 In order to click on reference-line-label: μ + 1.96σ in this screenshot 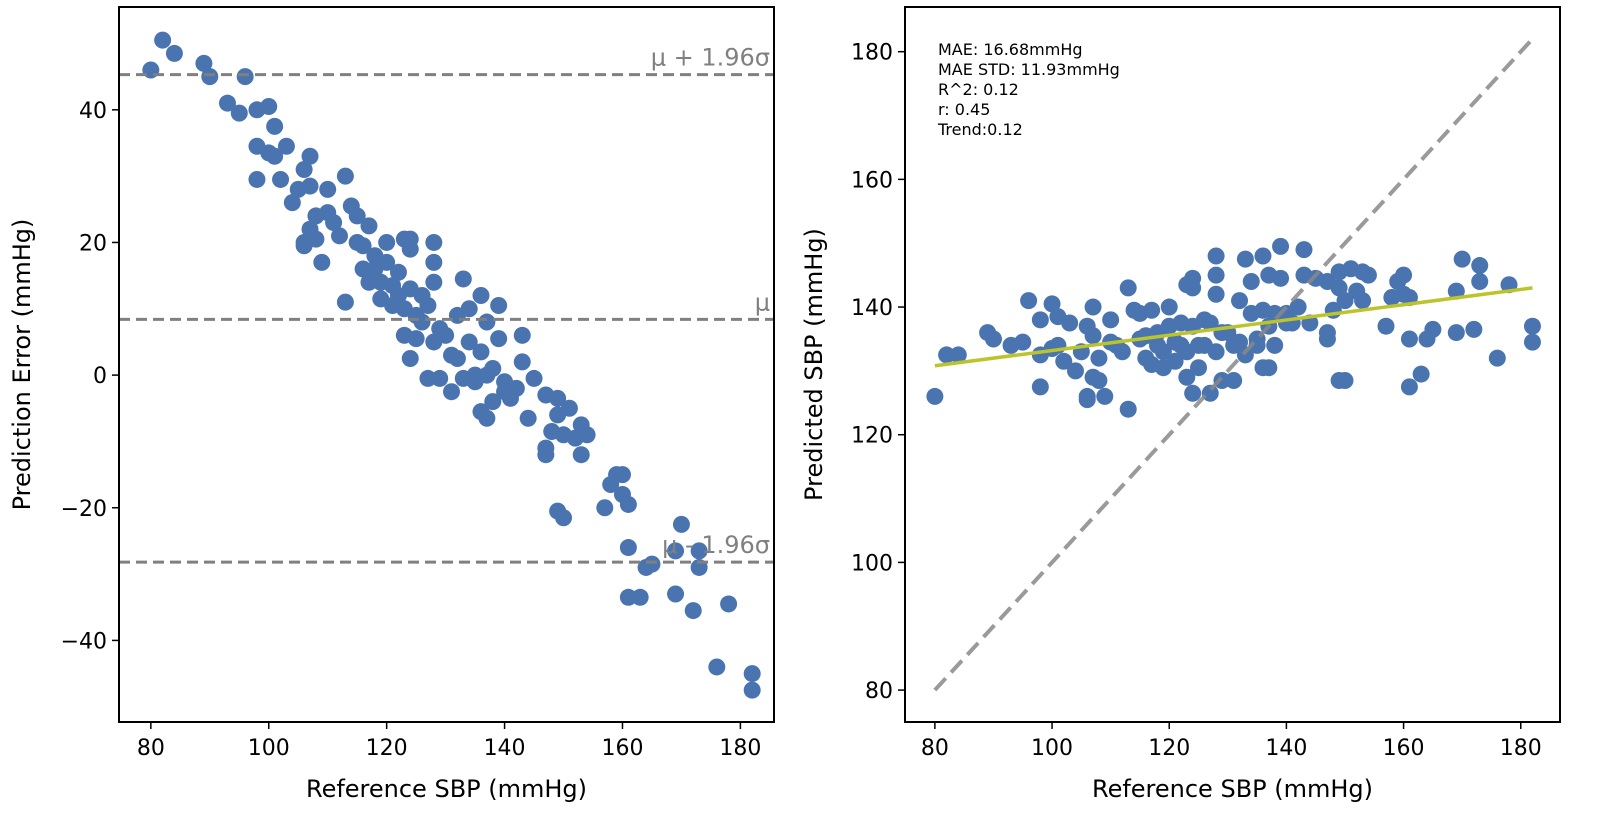, I will do `click(710, 58)`.